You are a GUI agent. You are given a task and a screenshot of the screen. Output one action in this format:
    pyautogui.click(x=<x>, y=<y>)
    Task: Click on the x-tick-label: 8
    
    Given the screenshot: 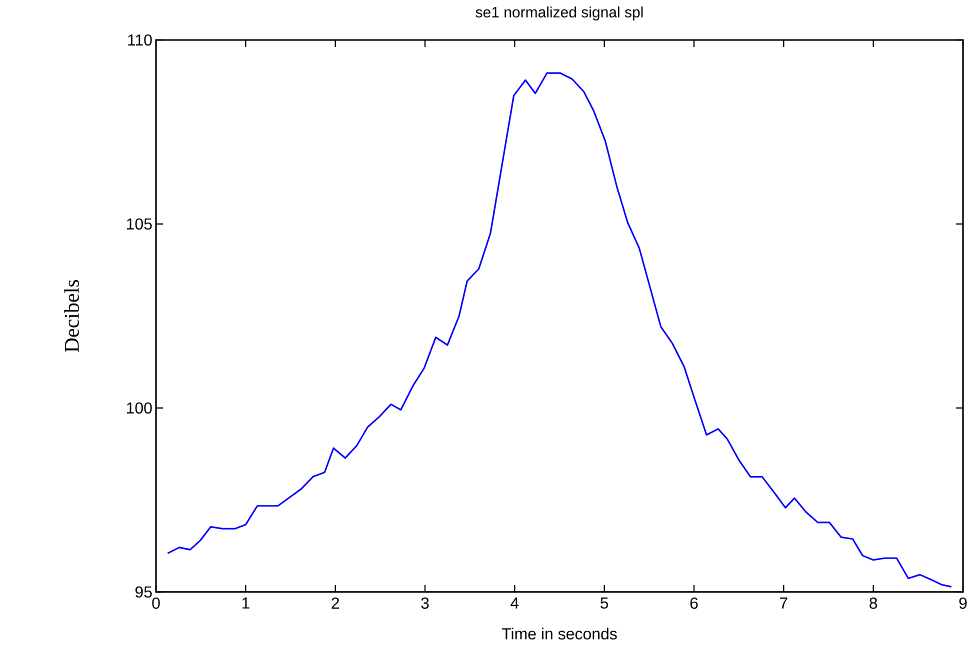 What is the action you would take?
    pyautogui.click(x=874, y=603)
    